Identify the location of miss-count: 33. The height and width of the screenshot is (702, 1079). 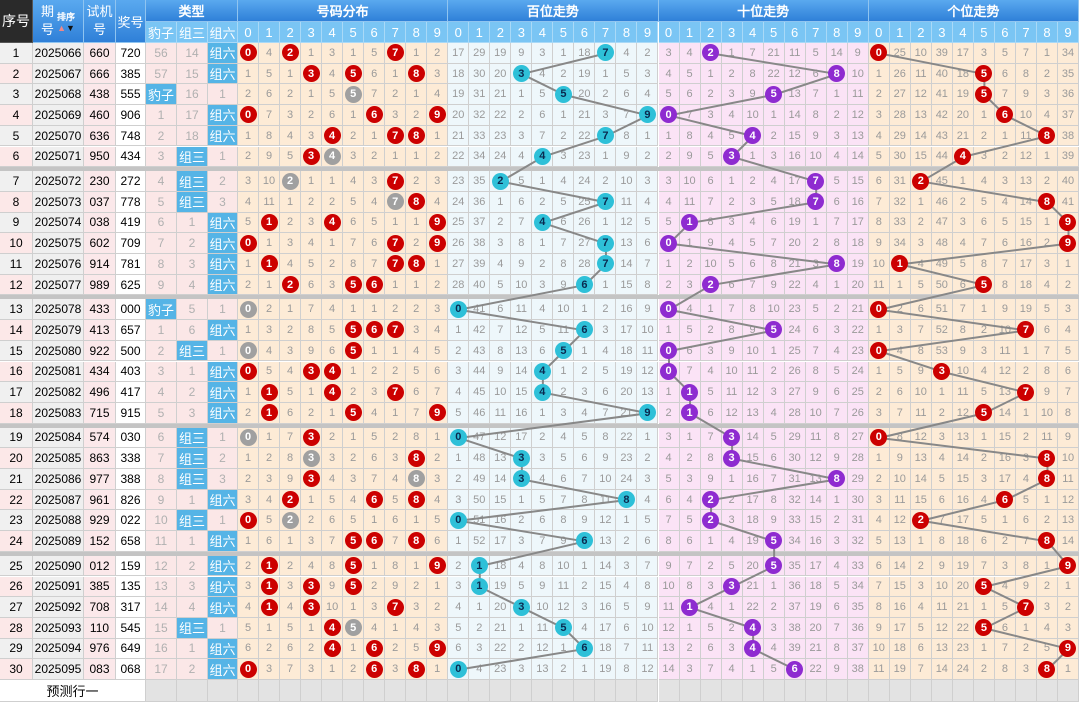
(900, 223).